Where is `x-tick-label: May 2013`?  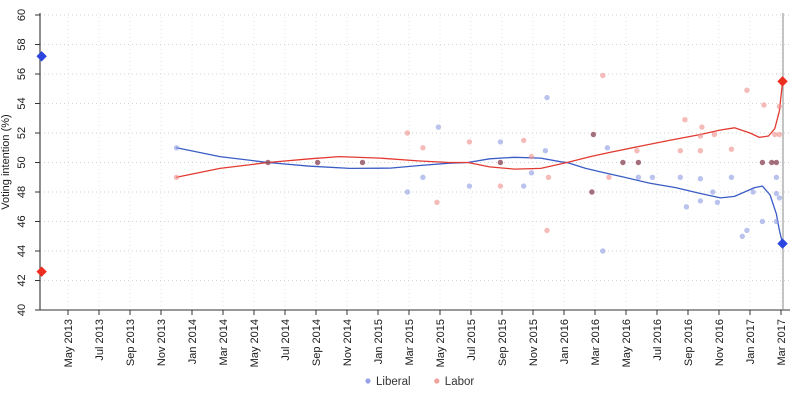 x-tick-label: May 2013 is located at coordinates (69, 343).